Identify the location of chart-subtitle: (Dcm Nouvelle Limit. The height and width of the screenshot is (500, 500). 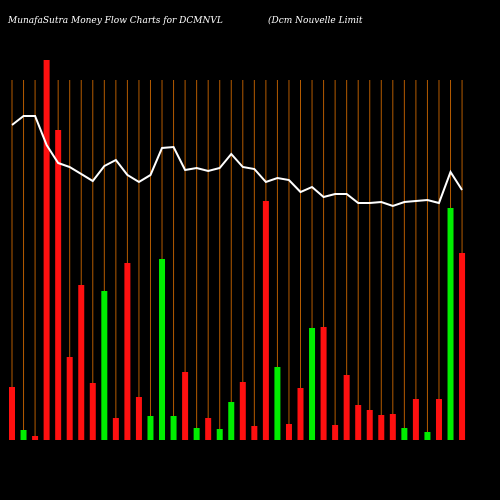
(315, 20).